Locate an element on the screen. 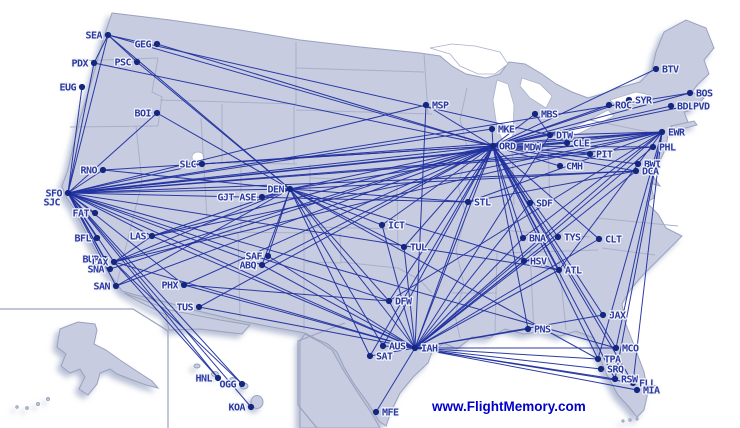 The height and width of the screenshot is (428, 740). airport-dot-eug is located at coordinates (82, 87).